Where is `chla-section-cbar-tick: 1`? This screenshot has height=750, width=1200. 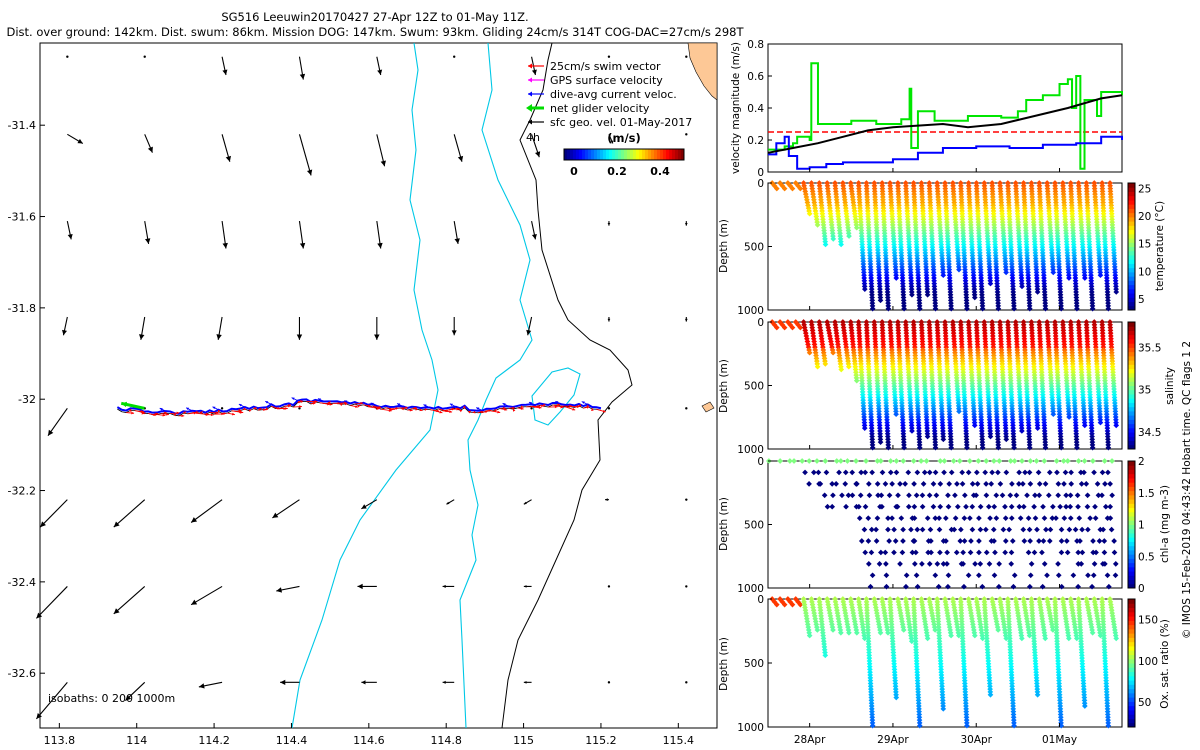 chla-section-cbar-tick: 1 is located at coordinates (1141, 526).